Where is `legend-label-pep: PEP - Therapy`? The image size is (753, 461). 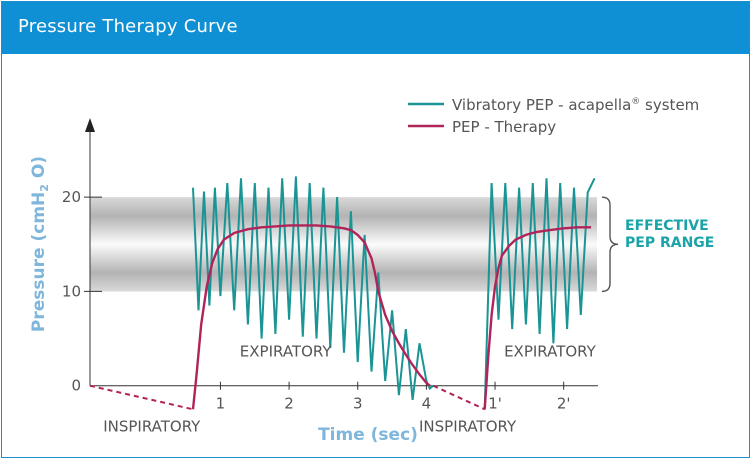 legend-label-pep: PEP - Therapy is located at coordinates (504, 127).